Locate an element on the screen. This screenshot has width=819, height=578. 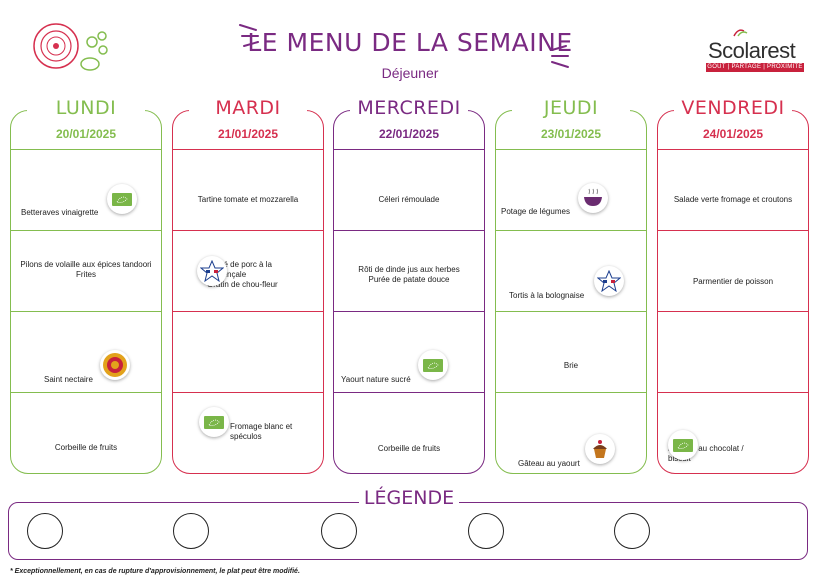
french-pork-label-icon is located at coordinates (212, 271).